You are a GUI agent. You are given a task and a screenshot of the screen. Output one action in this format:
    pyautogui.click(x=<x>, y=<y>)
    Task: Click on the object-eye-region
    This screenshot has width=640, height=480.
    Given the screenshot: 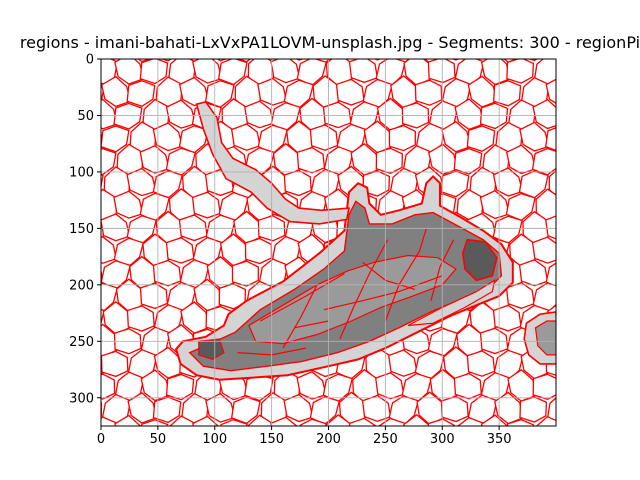 What is the action you would take?
    pyautogui.click(x=479, y=260)
    